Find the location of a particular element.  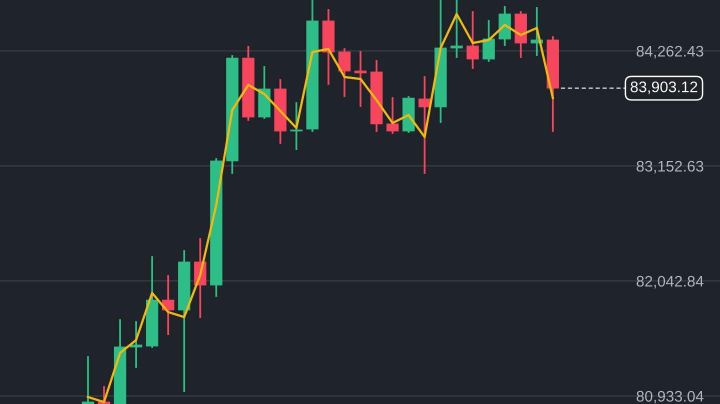

y-tick-label: 80,933.04 is located at coordinates (670, 397).